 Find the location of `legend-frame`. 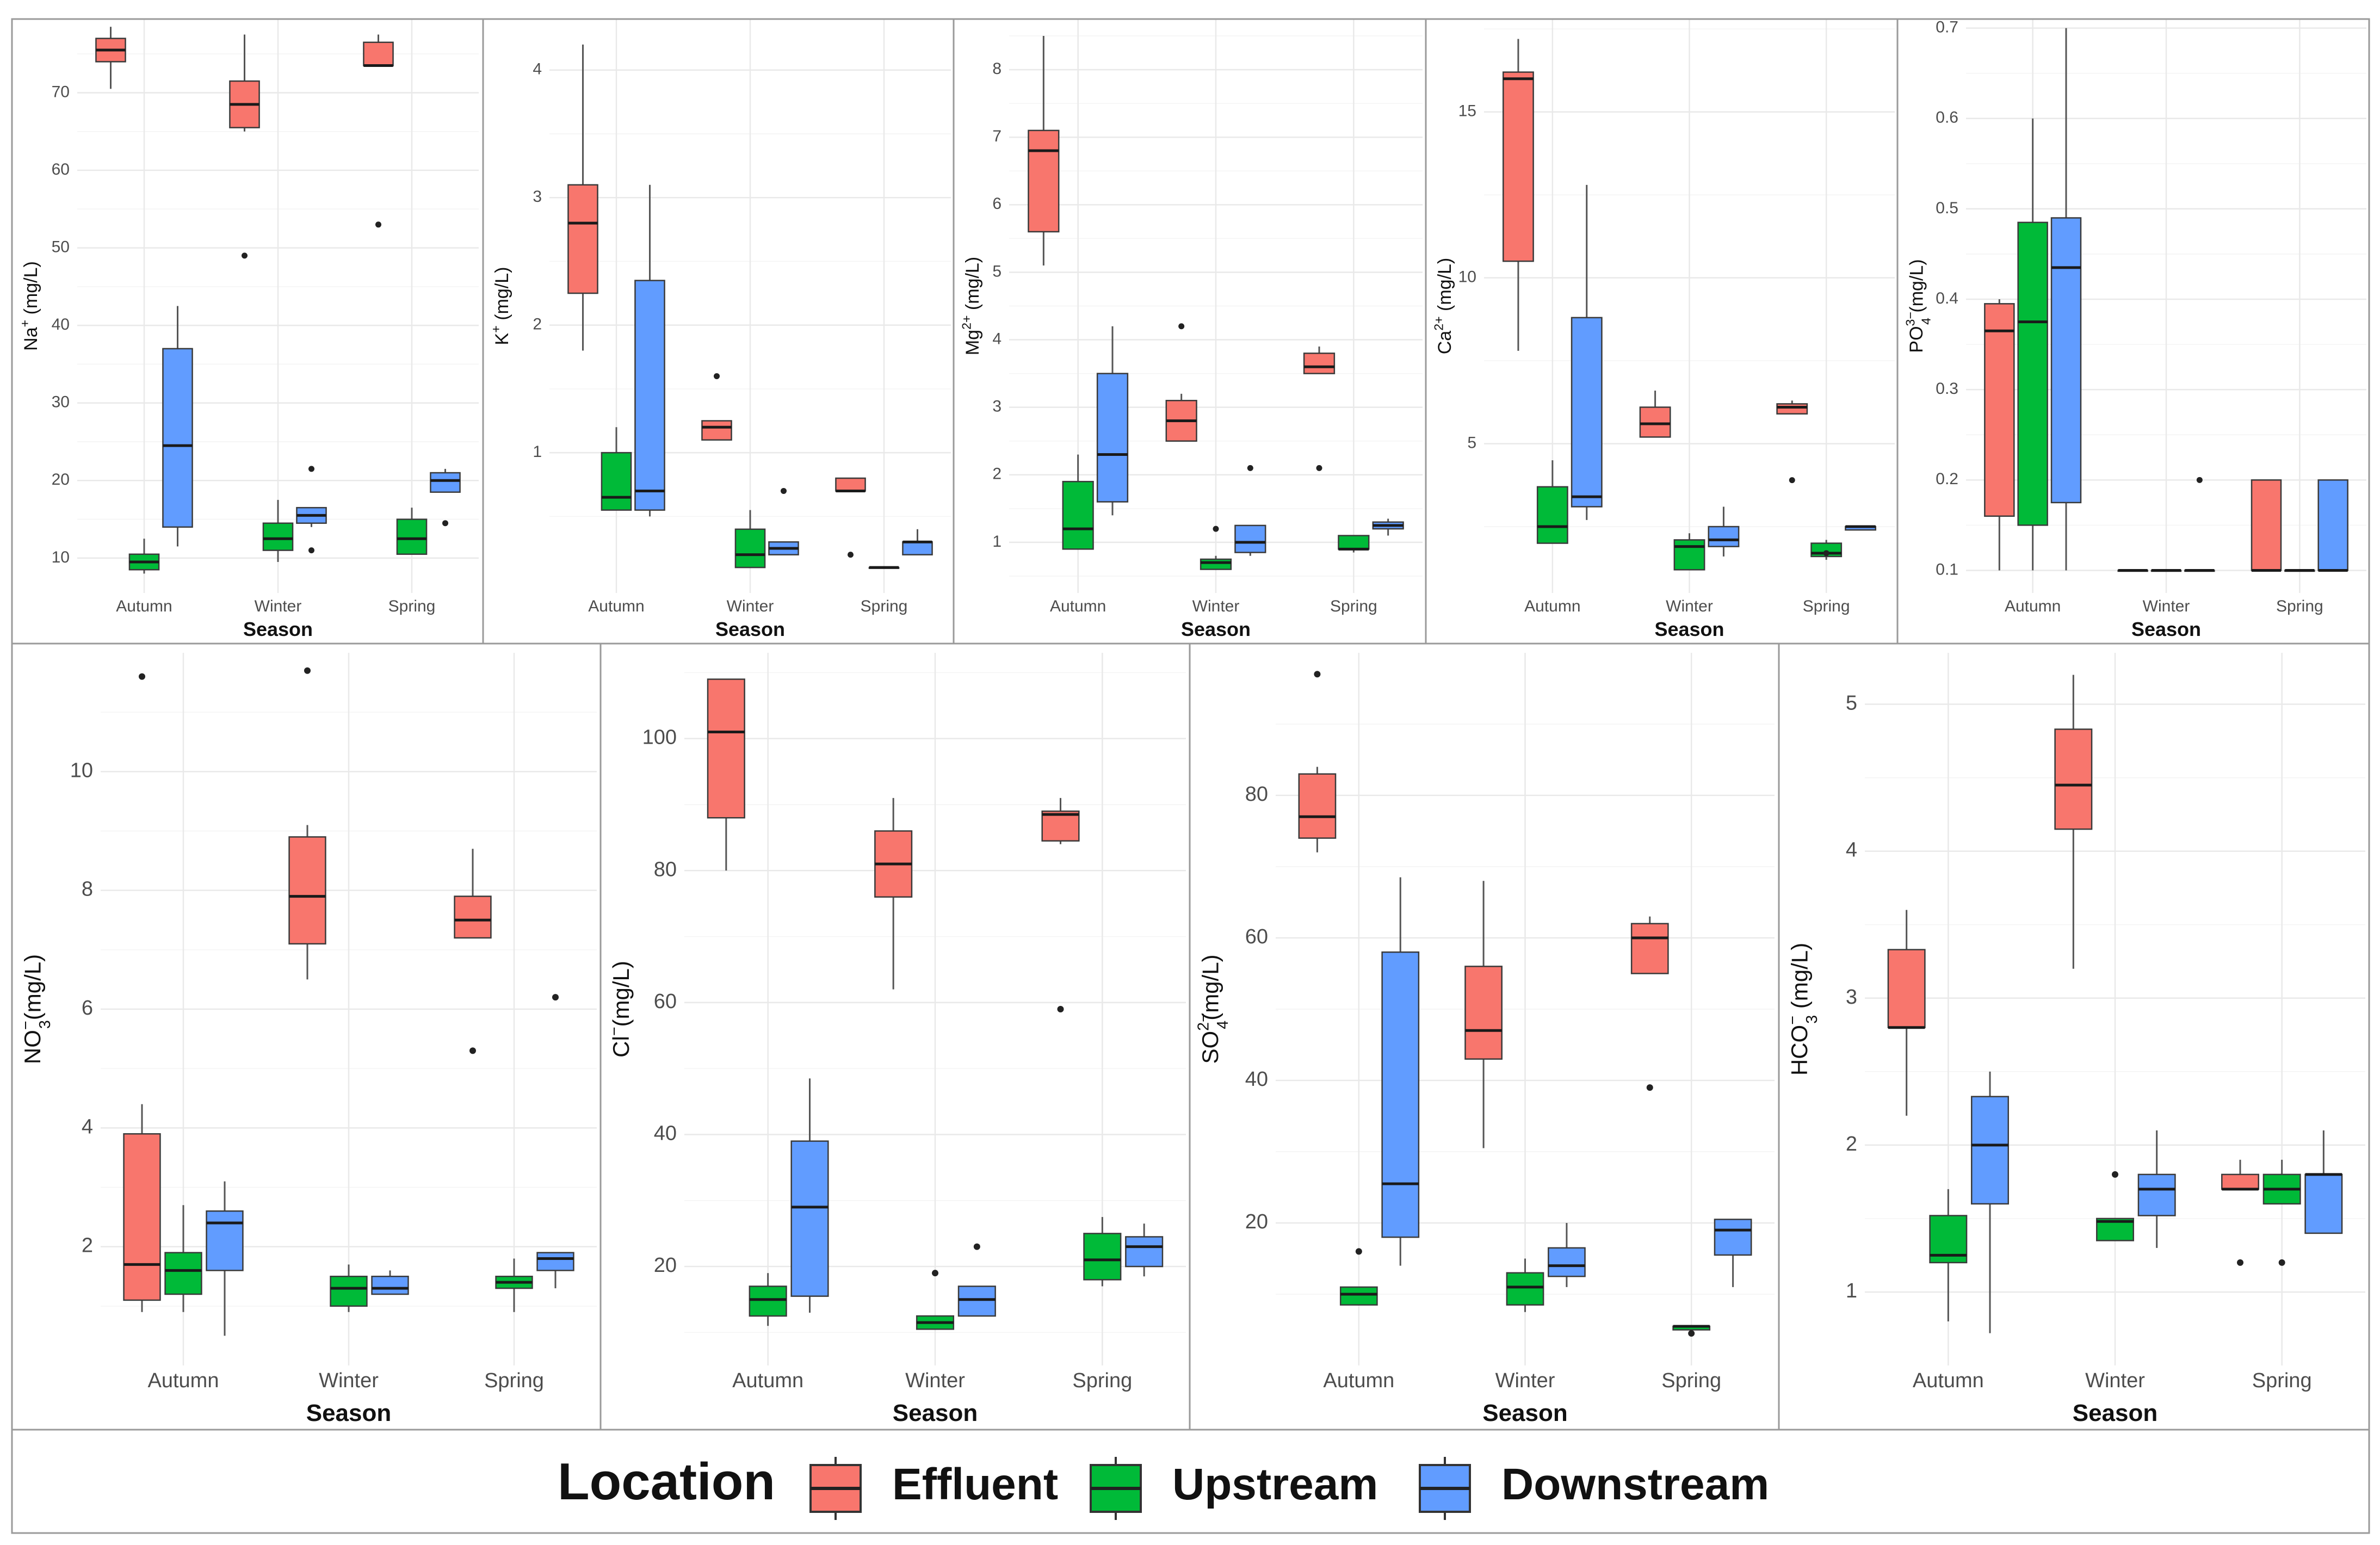

legend-frame is located at coordinates (1190, 1481).